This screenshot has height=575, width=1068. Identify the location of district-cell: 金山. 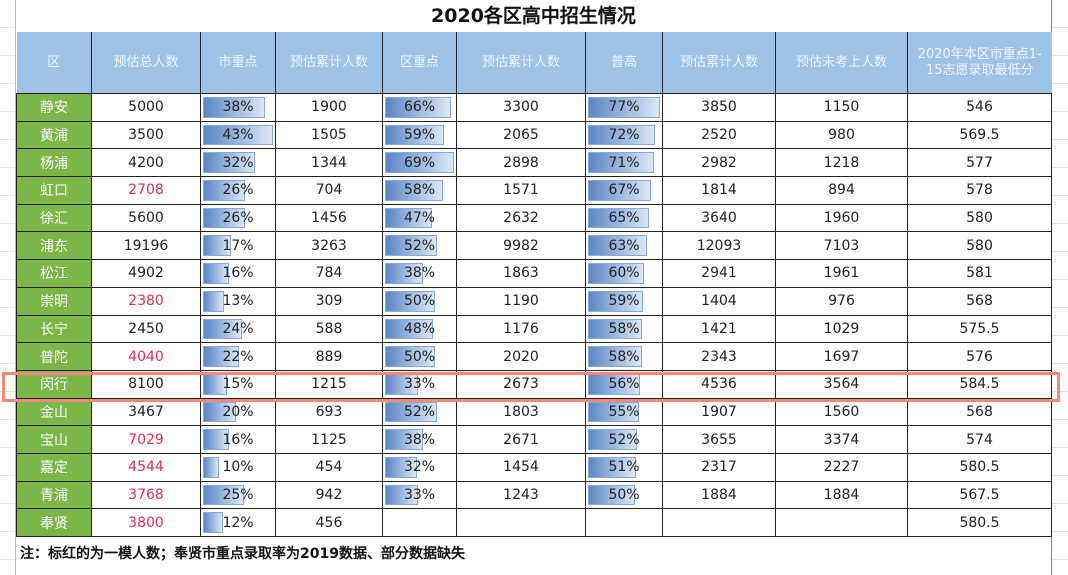
(54, 412).